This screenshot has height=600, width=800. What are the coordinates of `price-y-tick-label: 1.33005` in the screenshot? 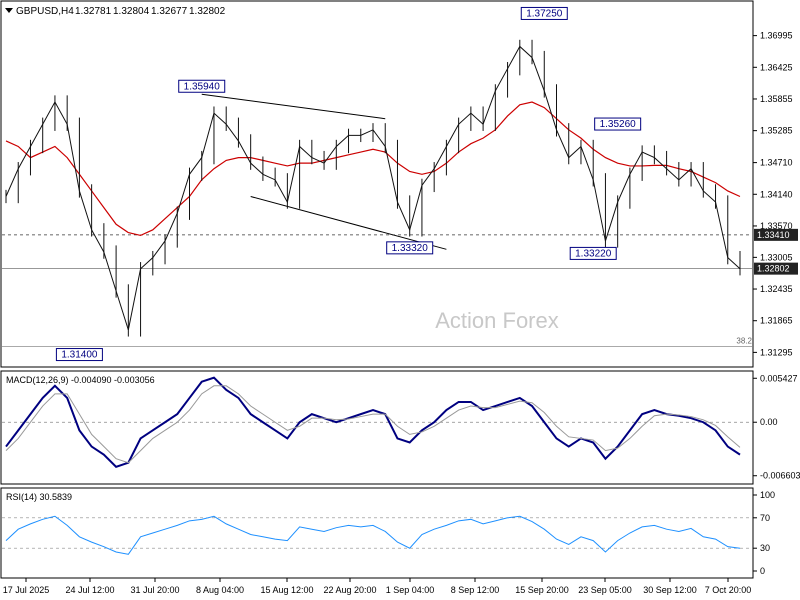 It's located at (776, 257).